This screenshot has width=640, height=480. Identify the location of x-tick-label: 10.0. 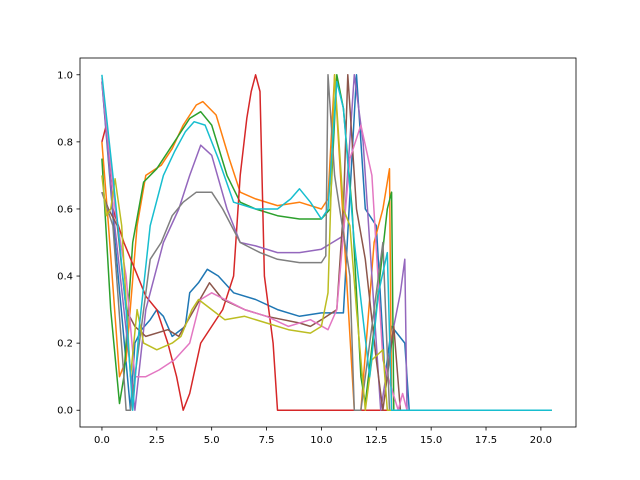
(321, 440).